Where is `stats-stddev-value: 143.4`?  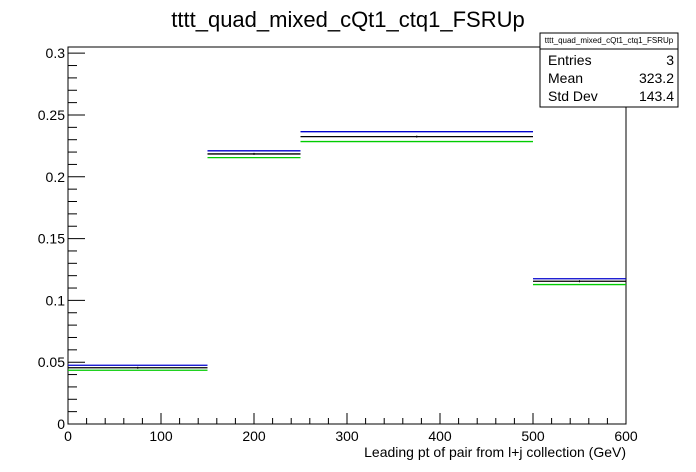
stats-stddev-value: 143.4 is located at coordinates (656, 96).